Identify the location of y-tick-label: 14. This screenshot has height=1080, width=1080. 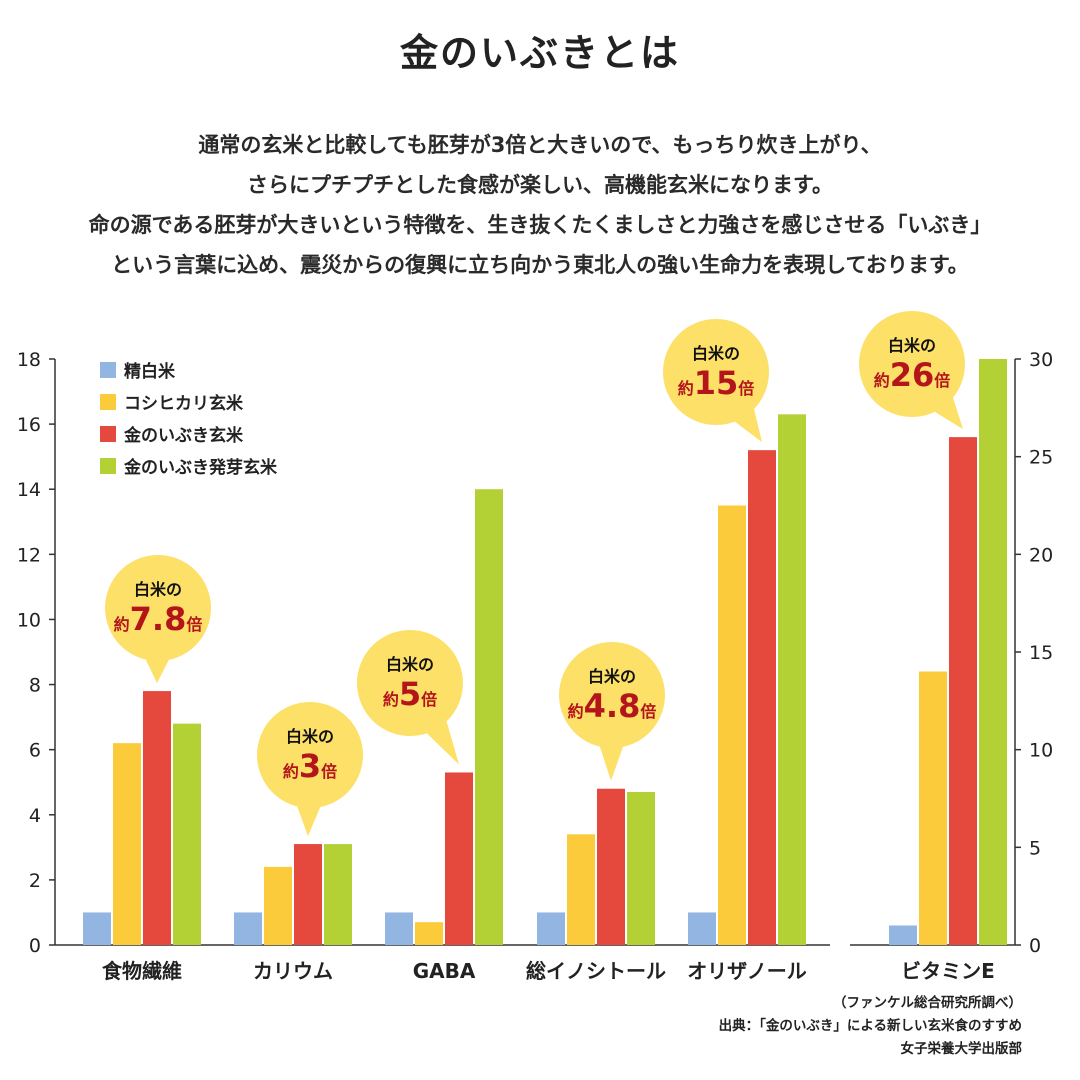
(29, 490).